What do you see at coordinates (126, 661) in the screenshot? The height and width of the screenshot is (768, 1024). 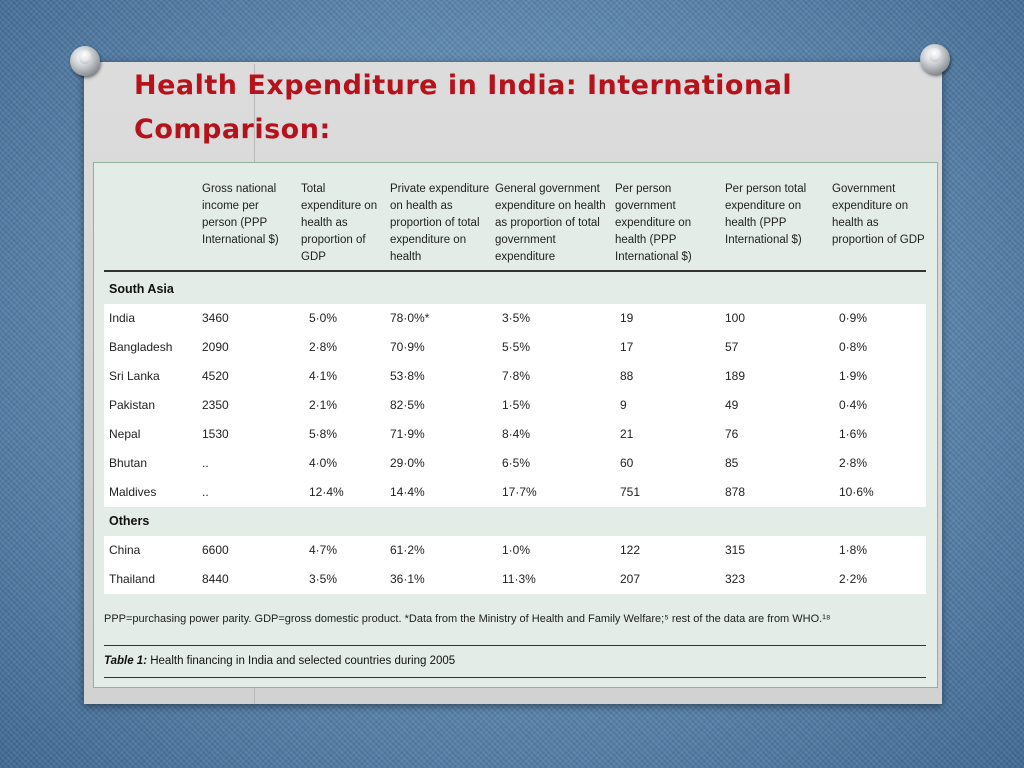 I see `caption-label: Table 1:` at bounding box center [126, 661].